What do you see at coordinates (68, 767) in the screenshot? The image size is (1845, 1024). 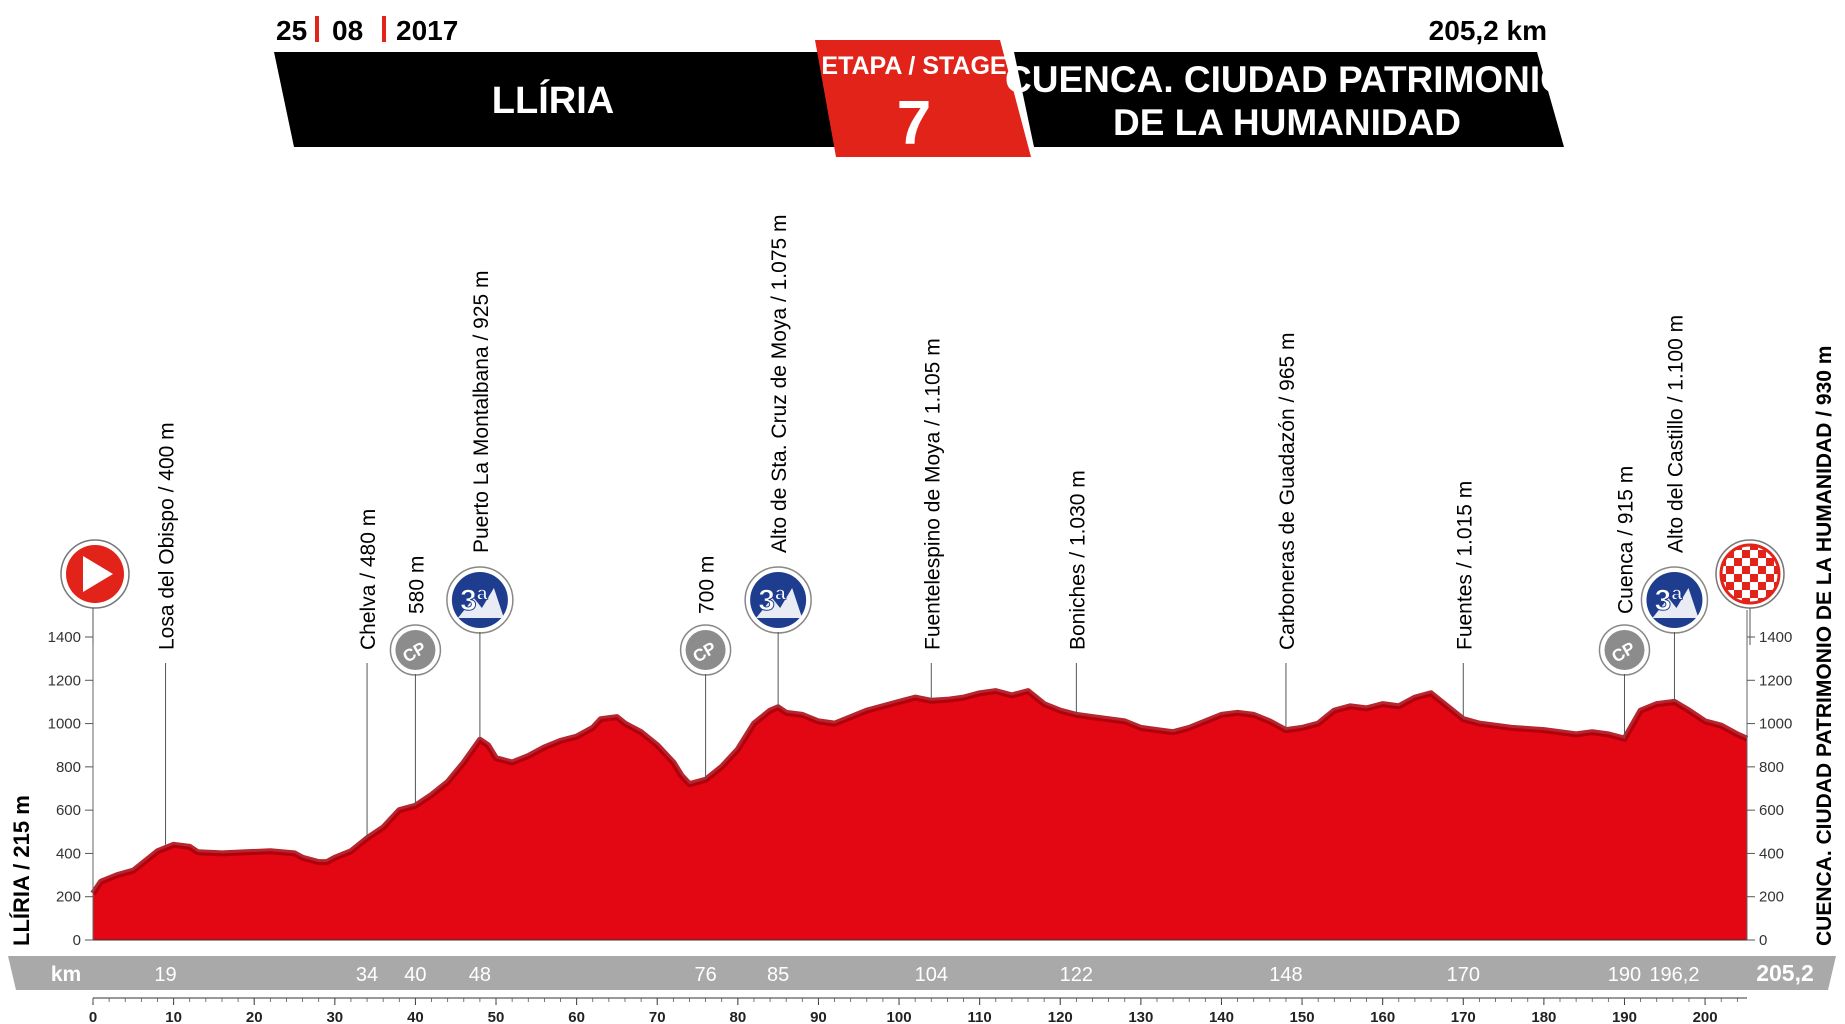 I see `y-tick-label-left: 800` at bounding box center [68, 767].